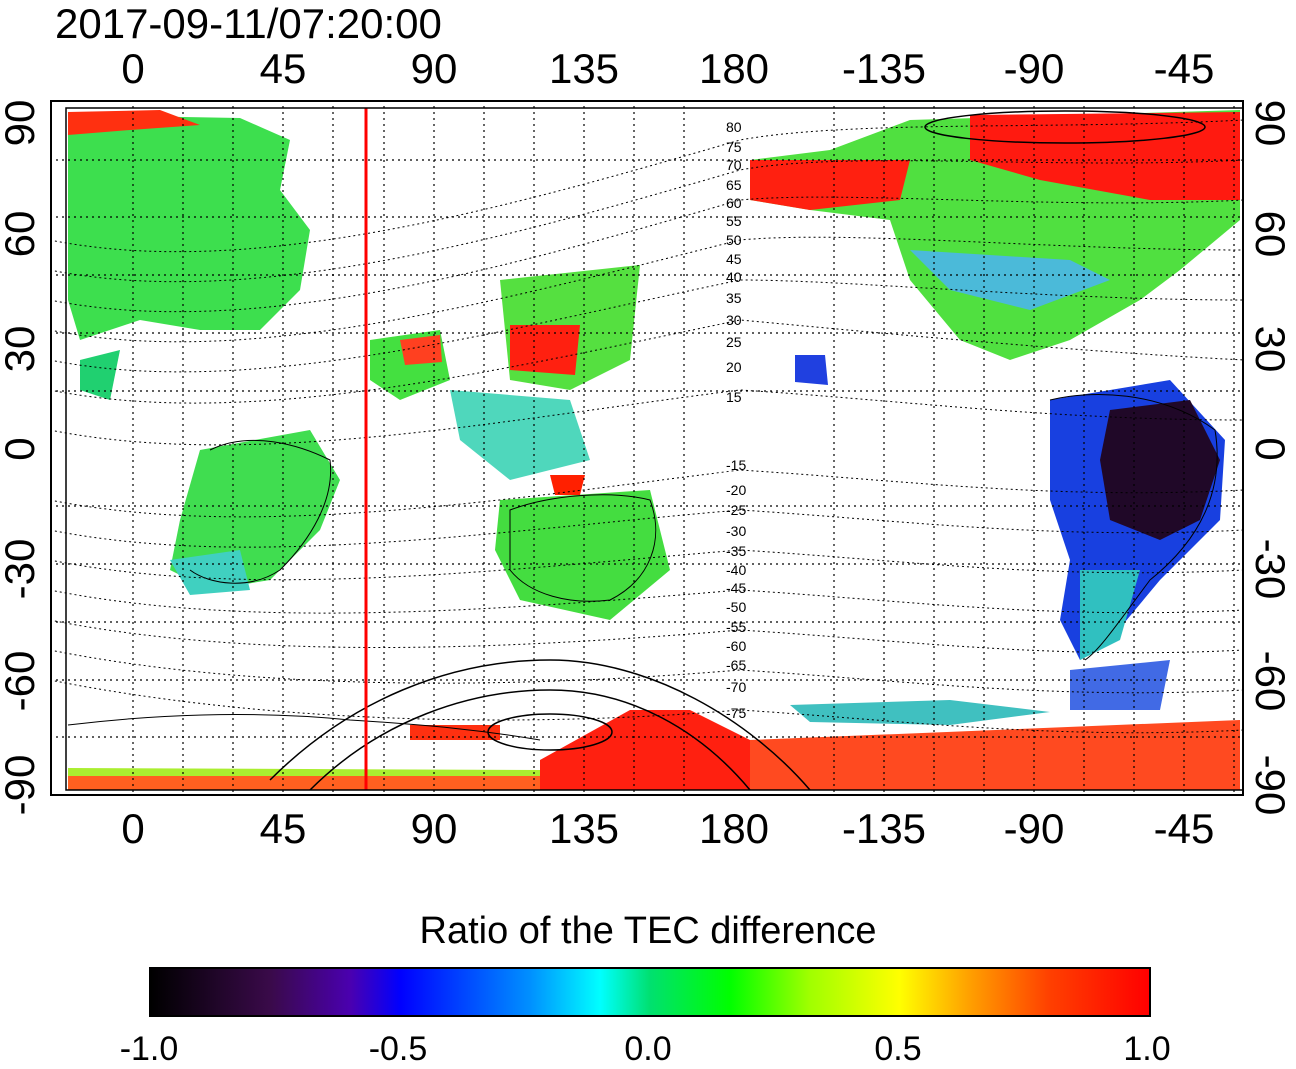 The width and height of the screenshot is (1296, 1069). I want to click on y-tick-left-0: 0, so click(21, 449).